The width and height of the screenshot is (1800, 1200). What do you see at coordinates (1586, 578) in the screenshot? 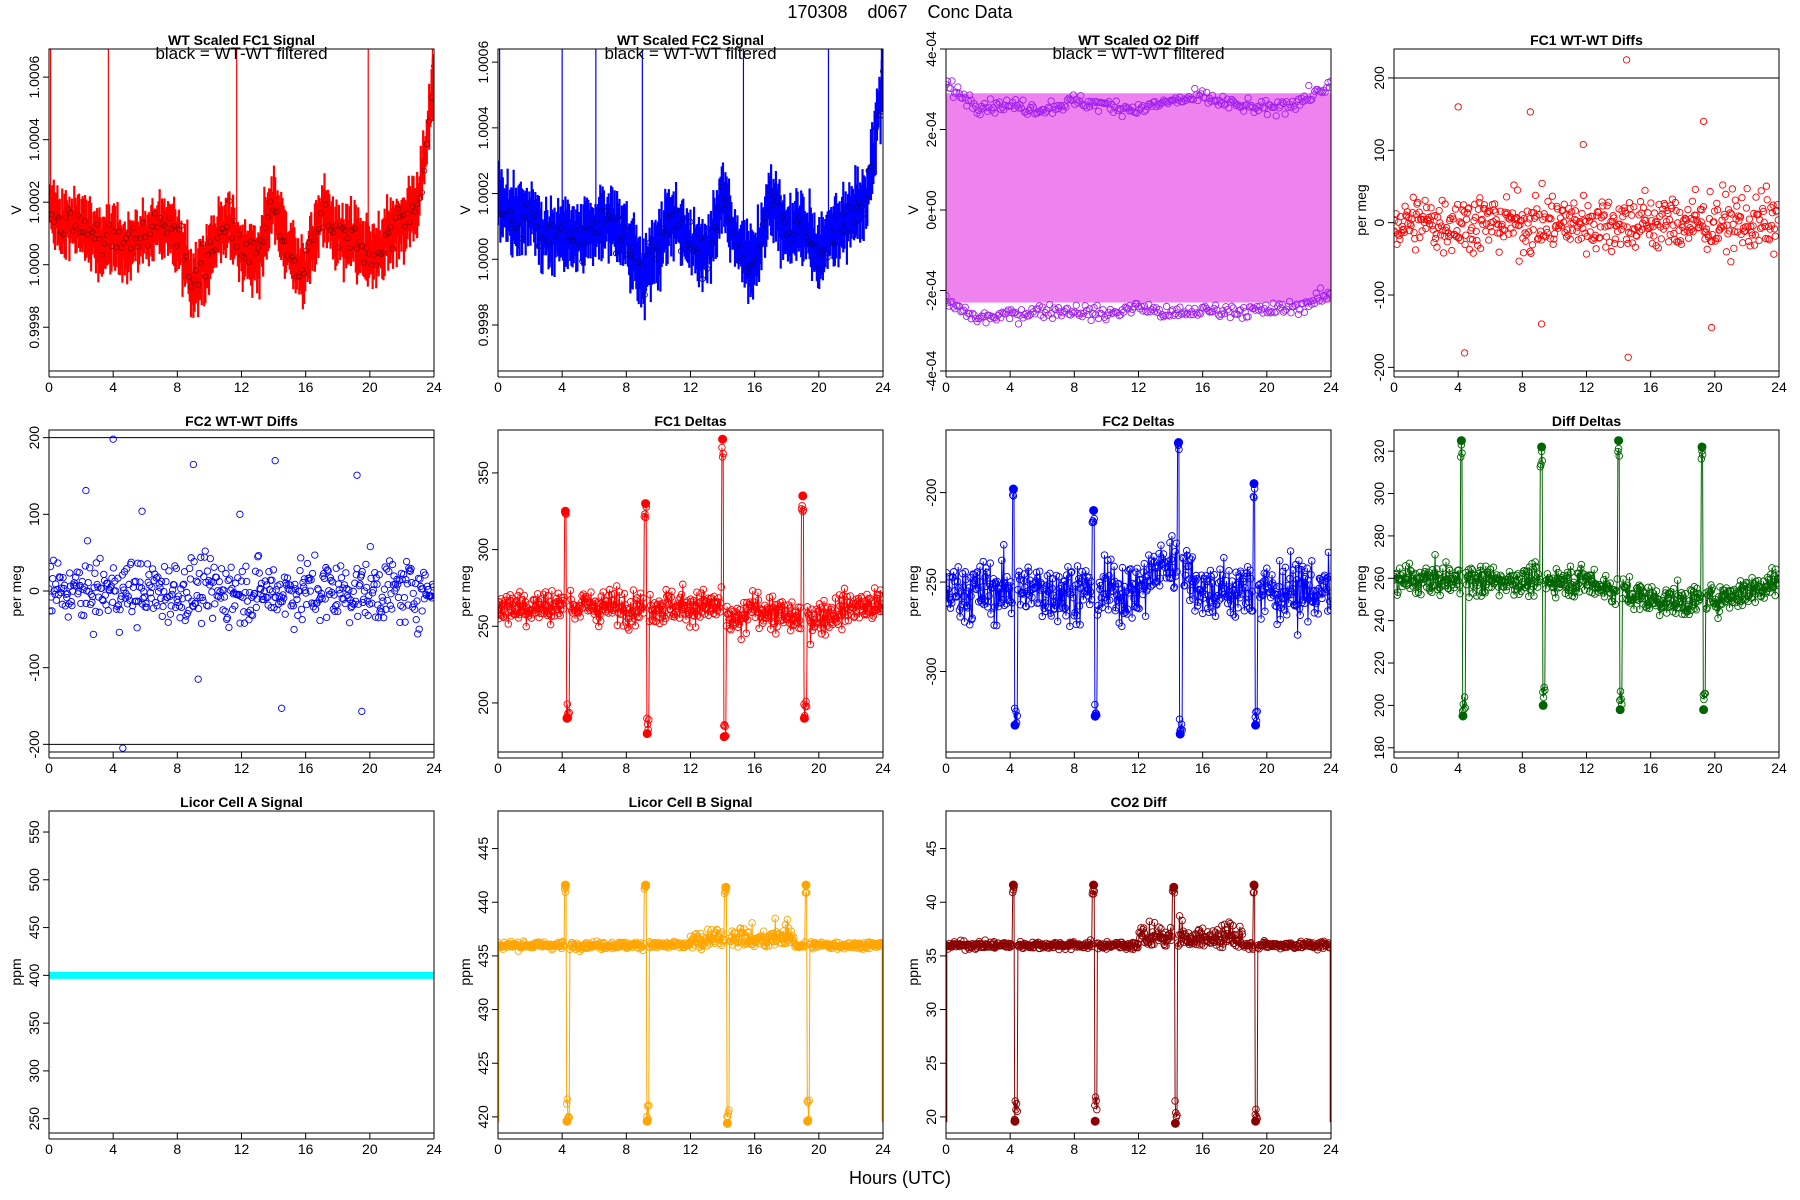
I see `data-line` at bounding box center [1586, 578].